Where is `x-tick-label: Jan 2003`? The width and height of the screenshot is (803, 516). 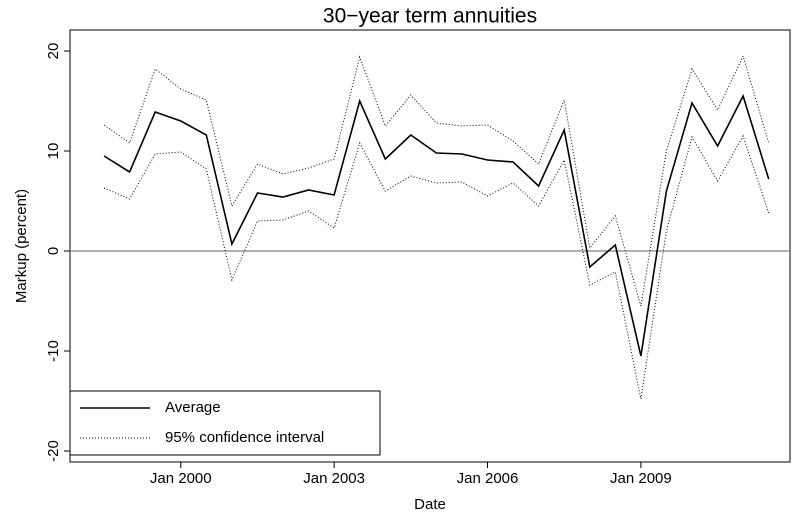 x-tick-label: Jan 2003 is located at coordinates (334, 478).